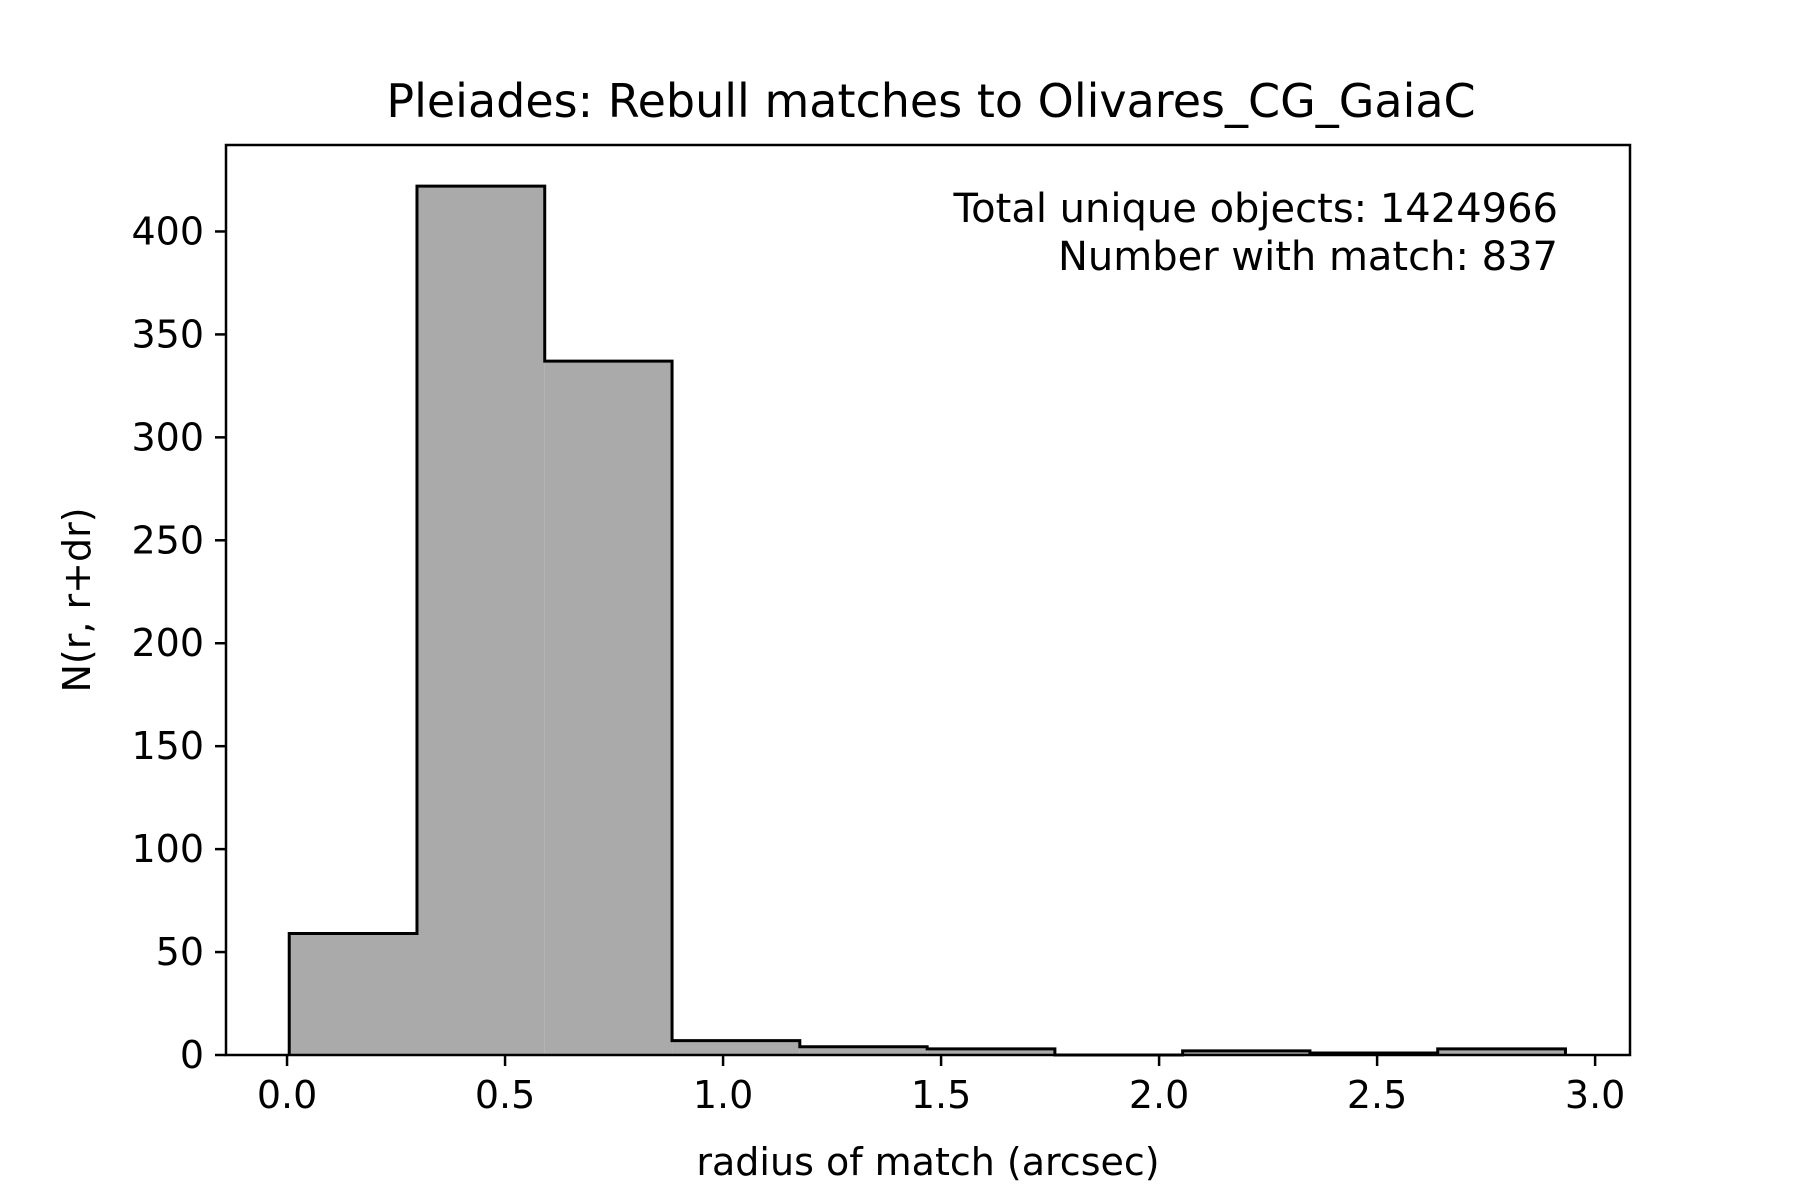 This screenshot has width=1800, height=1200. I want to click on y-tick-label: 0, so click(192, 1055).